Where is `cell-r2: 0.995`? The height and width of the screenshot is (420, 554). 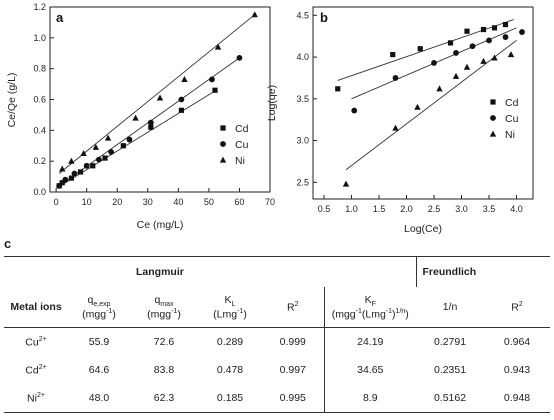
cell-r2: 0.995 is located at coordinates (293, 398).